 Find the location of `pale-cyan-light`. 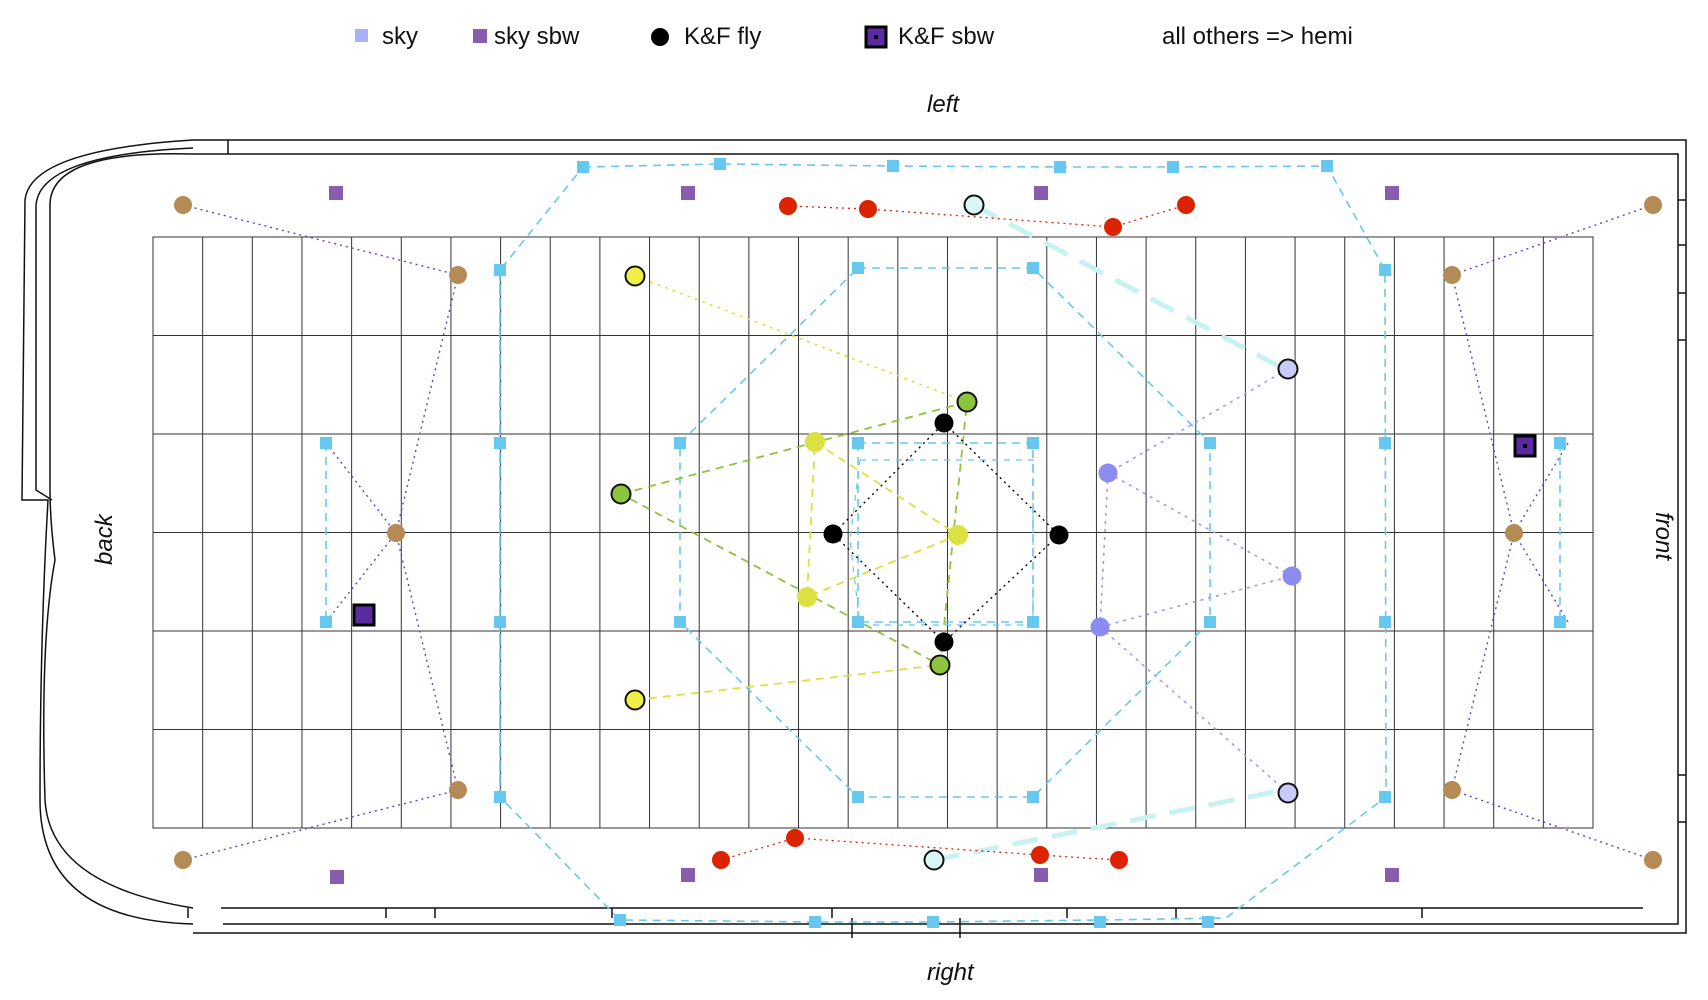

pale-cyan-light is located at coordinates (974, 205).